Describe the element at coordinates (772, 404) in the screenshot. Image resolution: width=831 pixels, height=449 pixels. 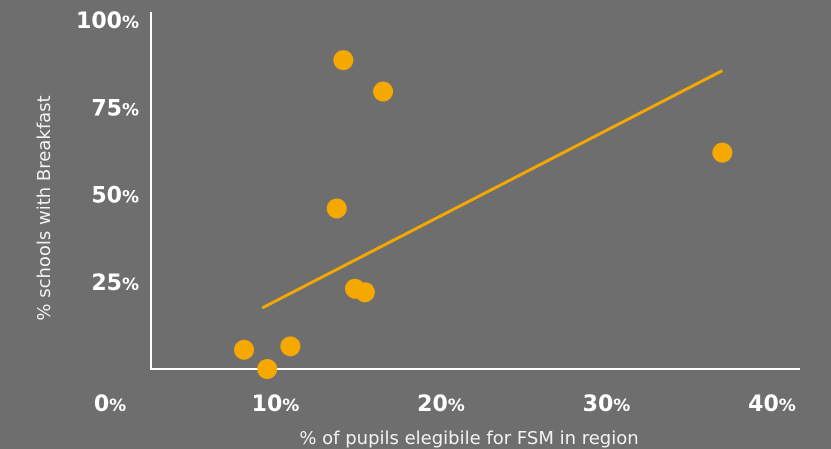
I see `x-tick-label: 40%` at that location.